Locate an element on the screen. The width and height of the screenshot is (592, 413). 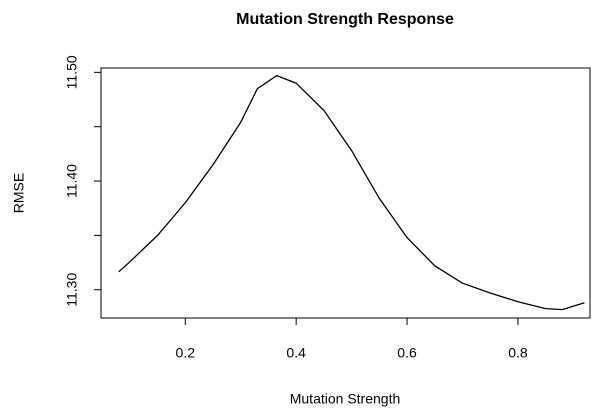
y-axis-title: RMSE is located at coordinates (19, 193).